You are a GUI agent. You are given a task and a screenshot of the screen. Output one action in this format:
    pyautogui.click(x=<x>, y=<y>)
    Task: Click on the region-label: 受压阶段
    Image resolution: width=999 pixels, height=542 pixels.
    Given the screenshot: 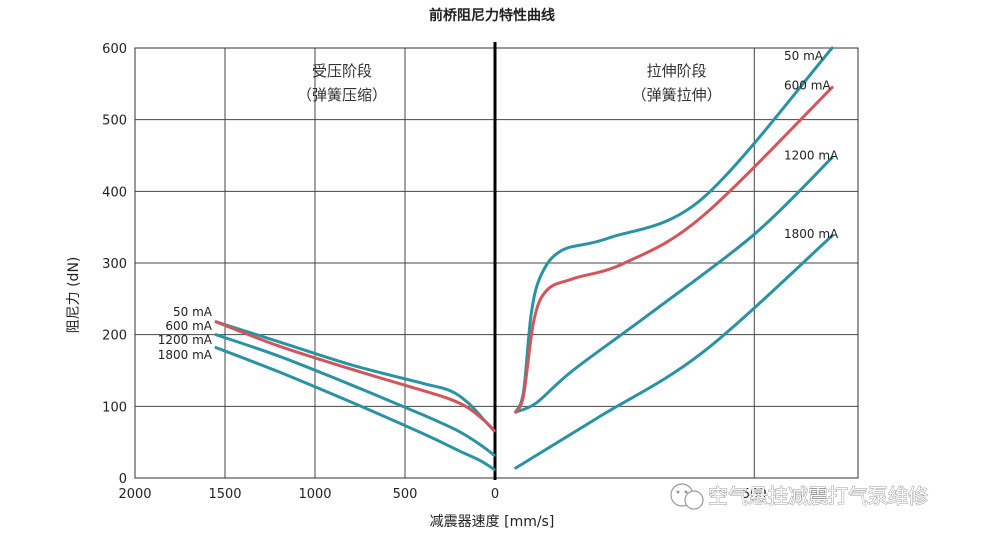 What is the action you would take?
    pyautogui.click(x=342, y=71)
    